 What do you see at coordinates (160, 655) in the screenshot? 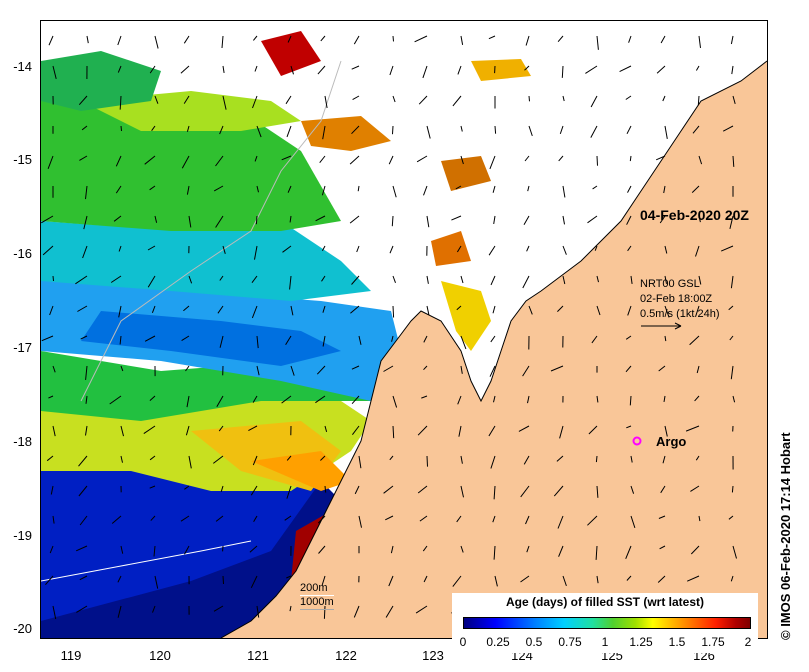
I see `lon-label-120: 120` at bounding box center [160, 655].